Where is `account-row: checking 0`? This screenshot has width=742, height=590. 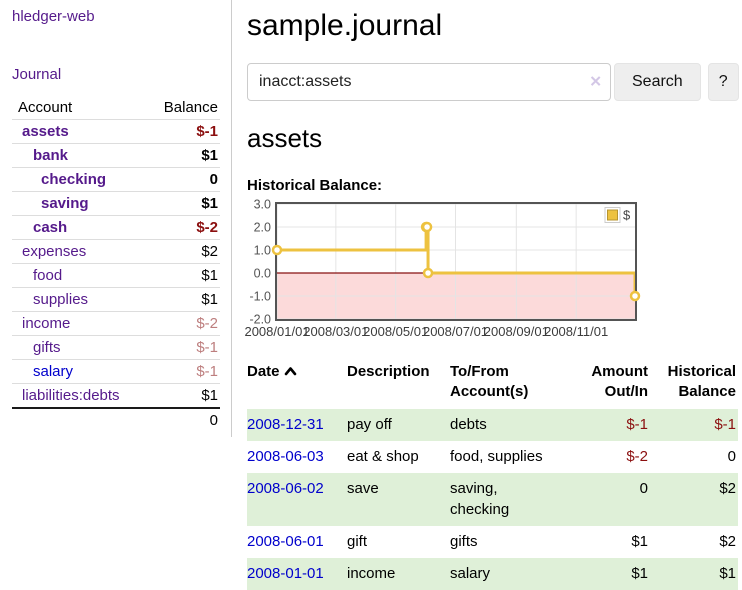 account-row: checking 0 is located at coordinates (116, 179).